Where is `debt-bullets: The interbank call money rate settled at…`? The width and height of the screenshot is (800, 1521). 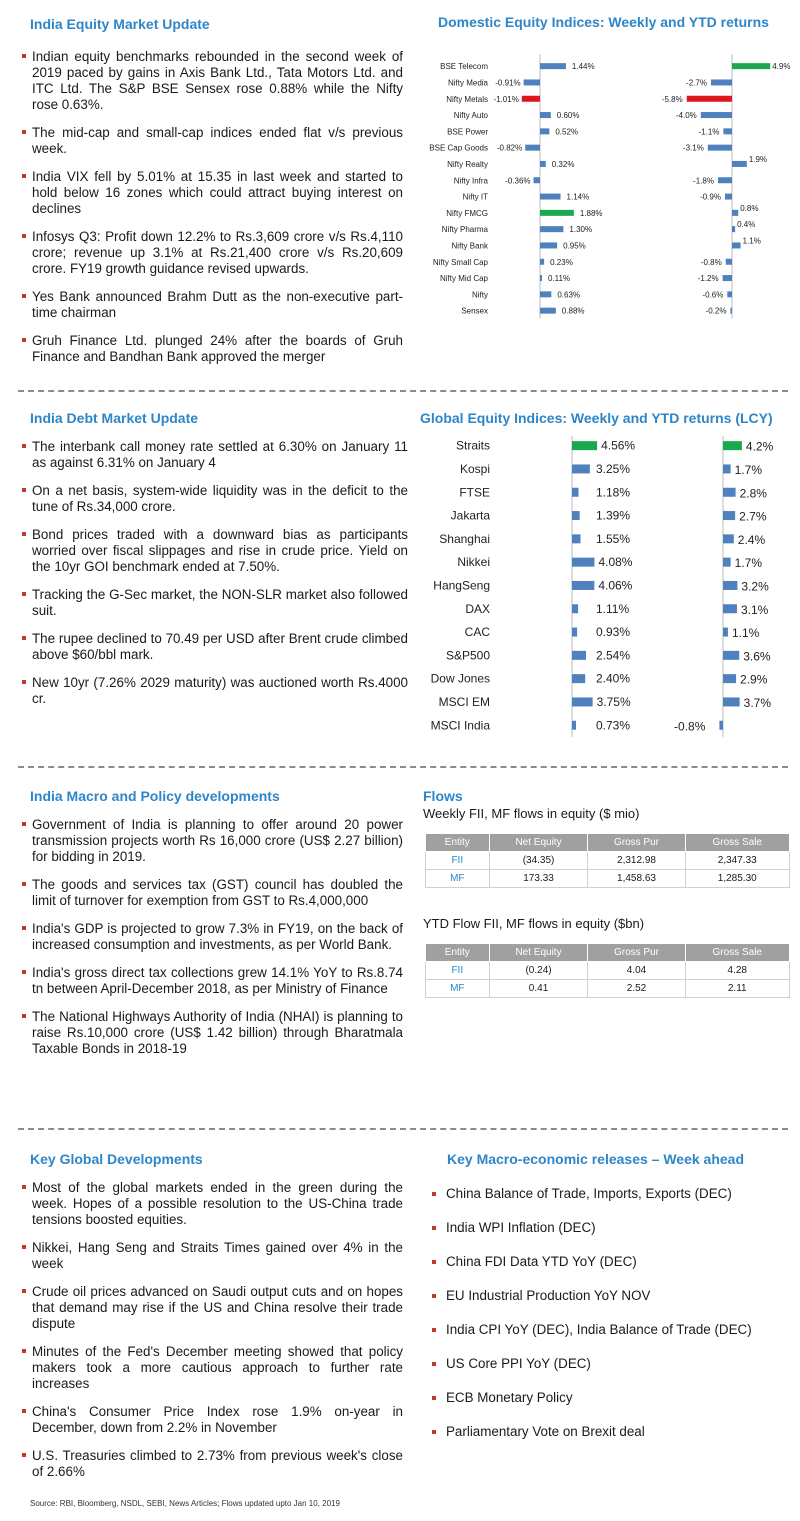
debt-bullets: The interbank call money rate settled at… is located at coordinates (214, 579).